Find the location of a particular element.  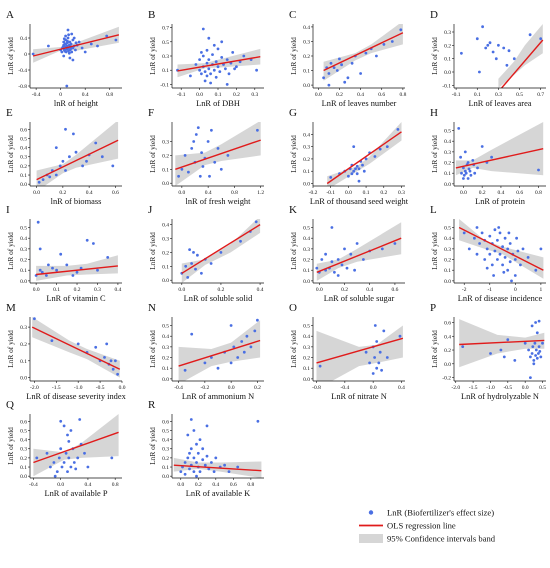

x-tick-label: -0.1 is located at coordinates (456, 95).